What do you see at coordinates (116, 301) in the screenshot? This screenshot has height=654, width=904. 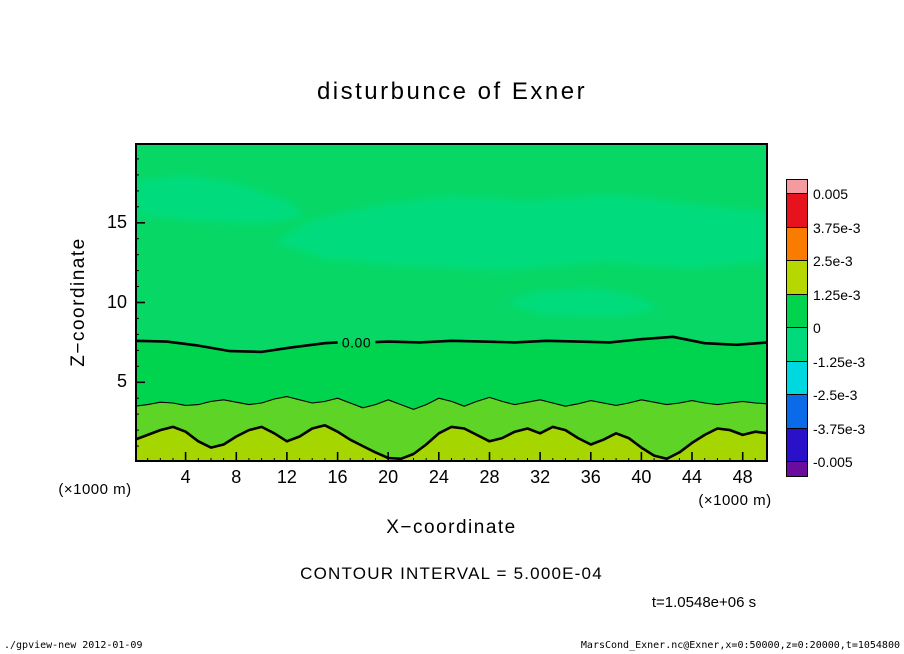 I see `y-tick-label: 10` at bounding box center [116, 301].